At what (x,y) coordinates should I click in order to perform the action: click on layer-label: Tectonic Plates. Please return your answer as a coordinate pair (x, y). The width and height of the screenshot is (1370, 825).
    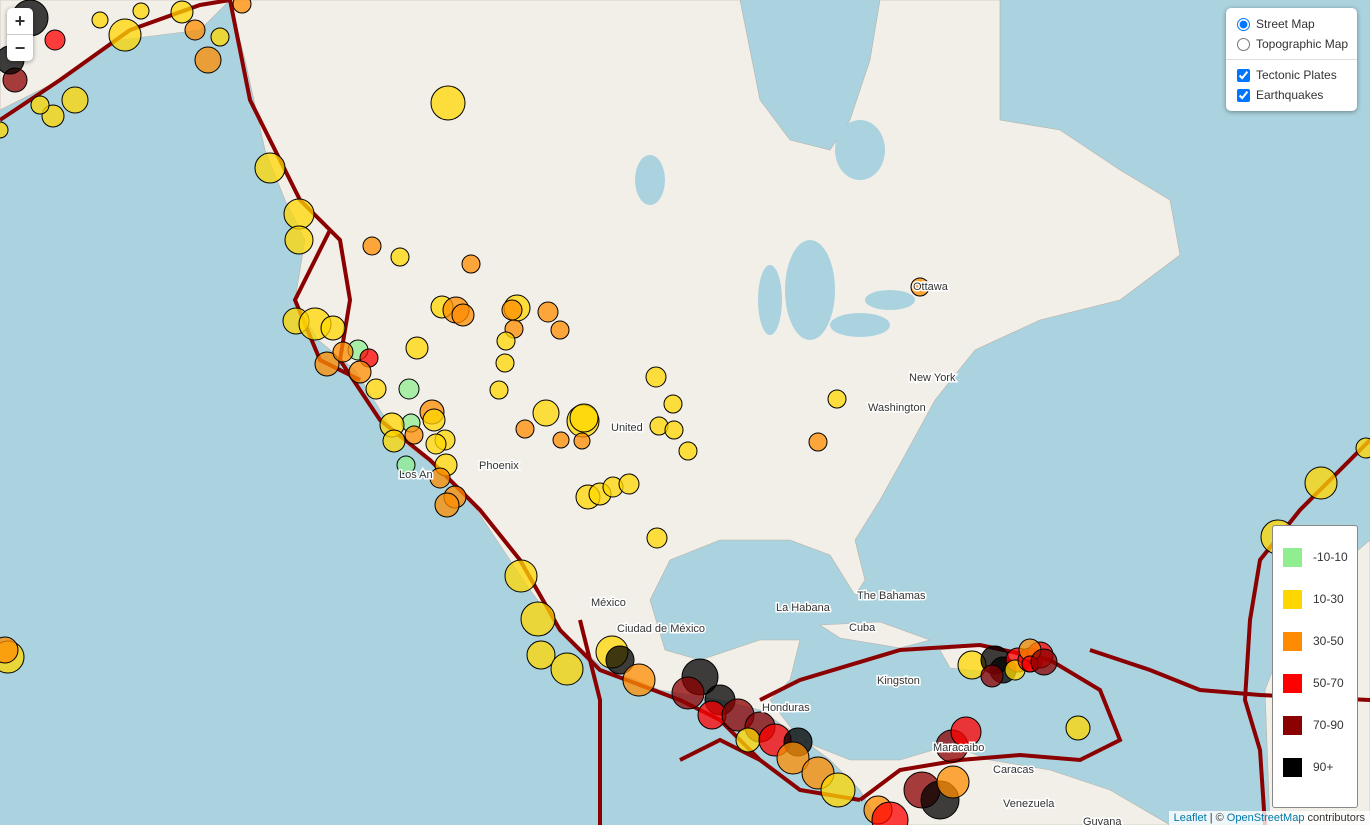
    Looking at the image, I should click on (1296, 75).